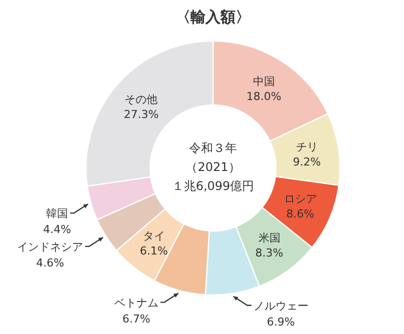  I want to click on slice-label: チリ, so click(307, 147).